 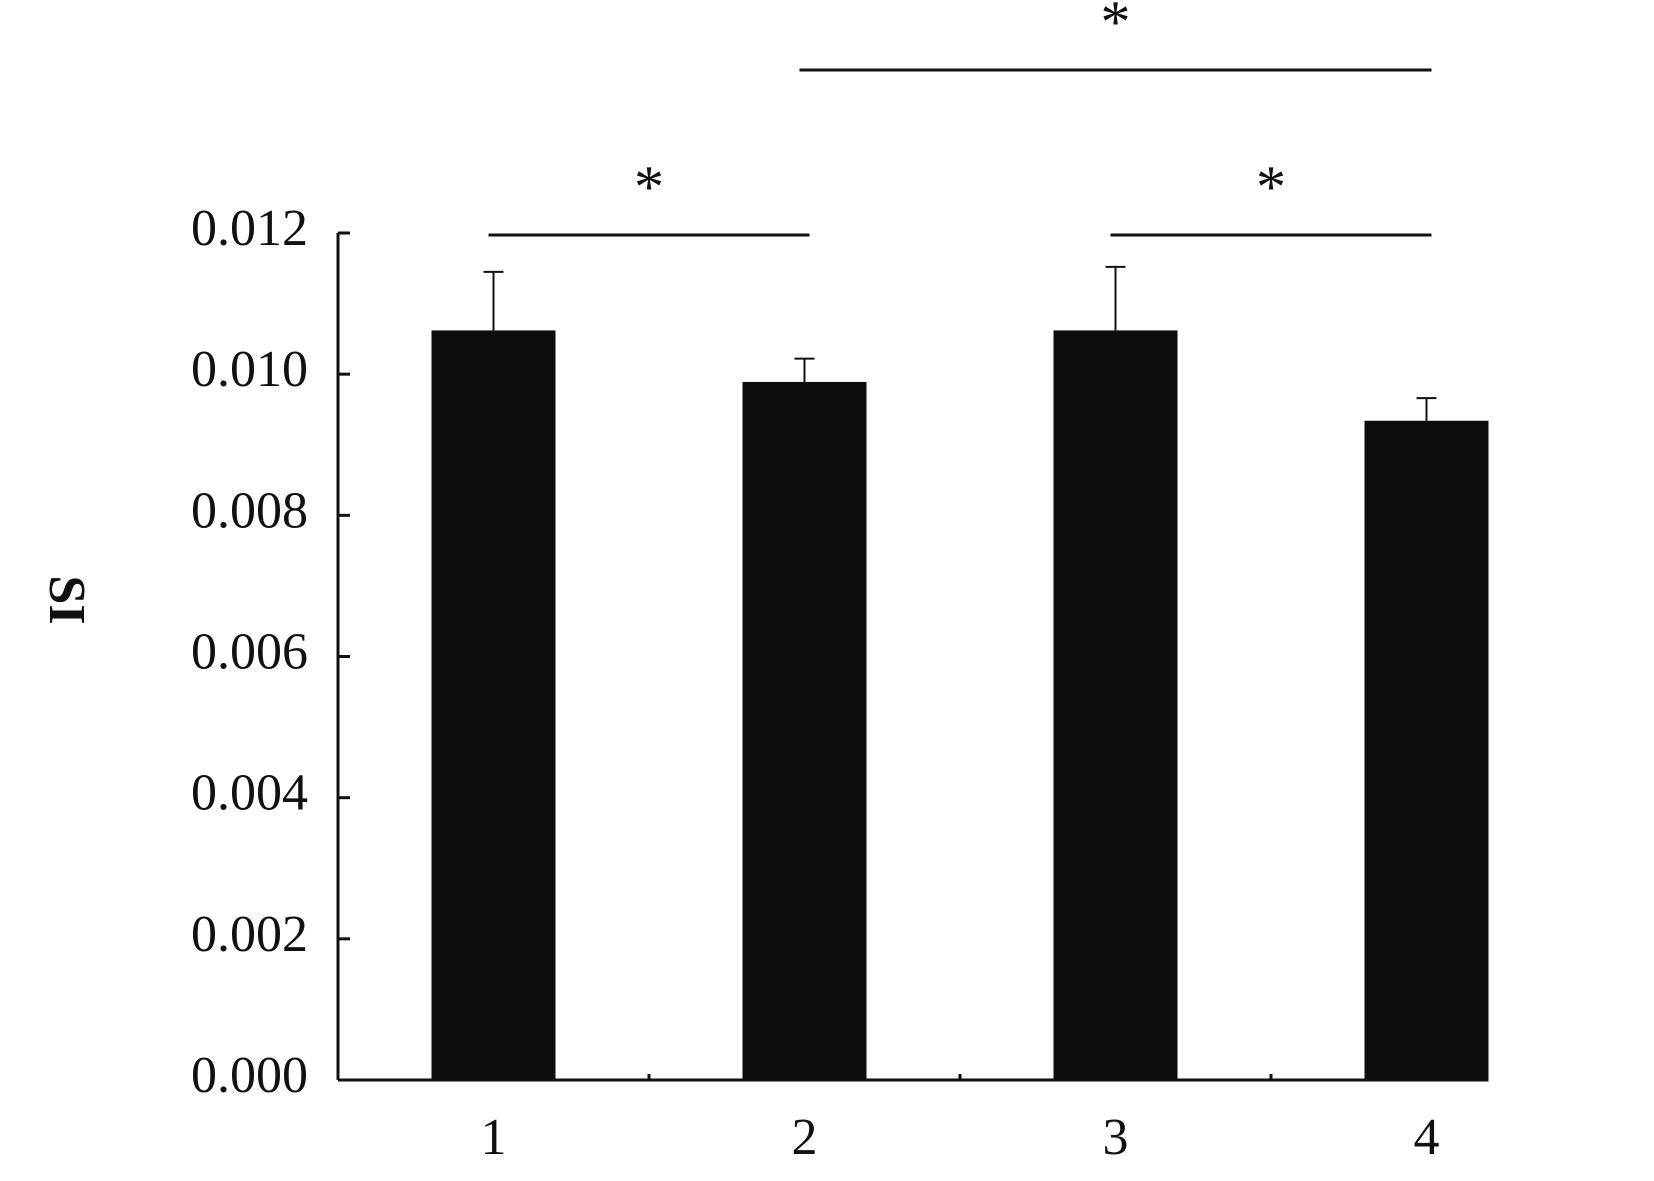 What do you see at coordinates (494, 1137) in the screenshot?
I see `x-tick-label: 1` at bounding box center [494, 1137].